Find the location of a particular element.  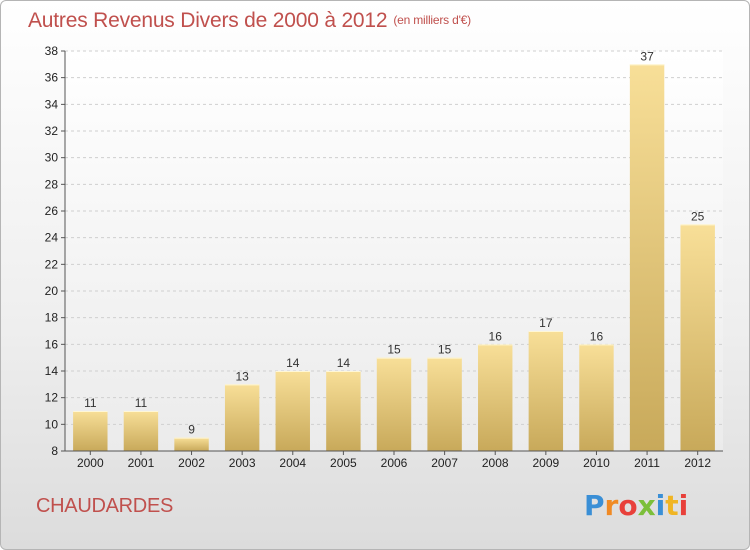

logo-letter: o is located at coordinates (628, 505).